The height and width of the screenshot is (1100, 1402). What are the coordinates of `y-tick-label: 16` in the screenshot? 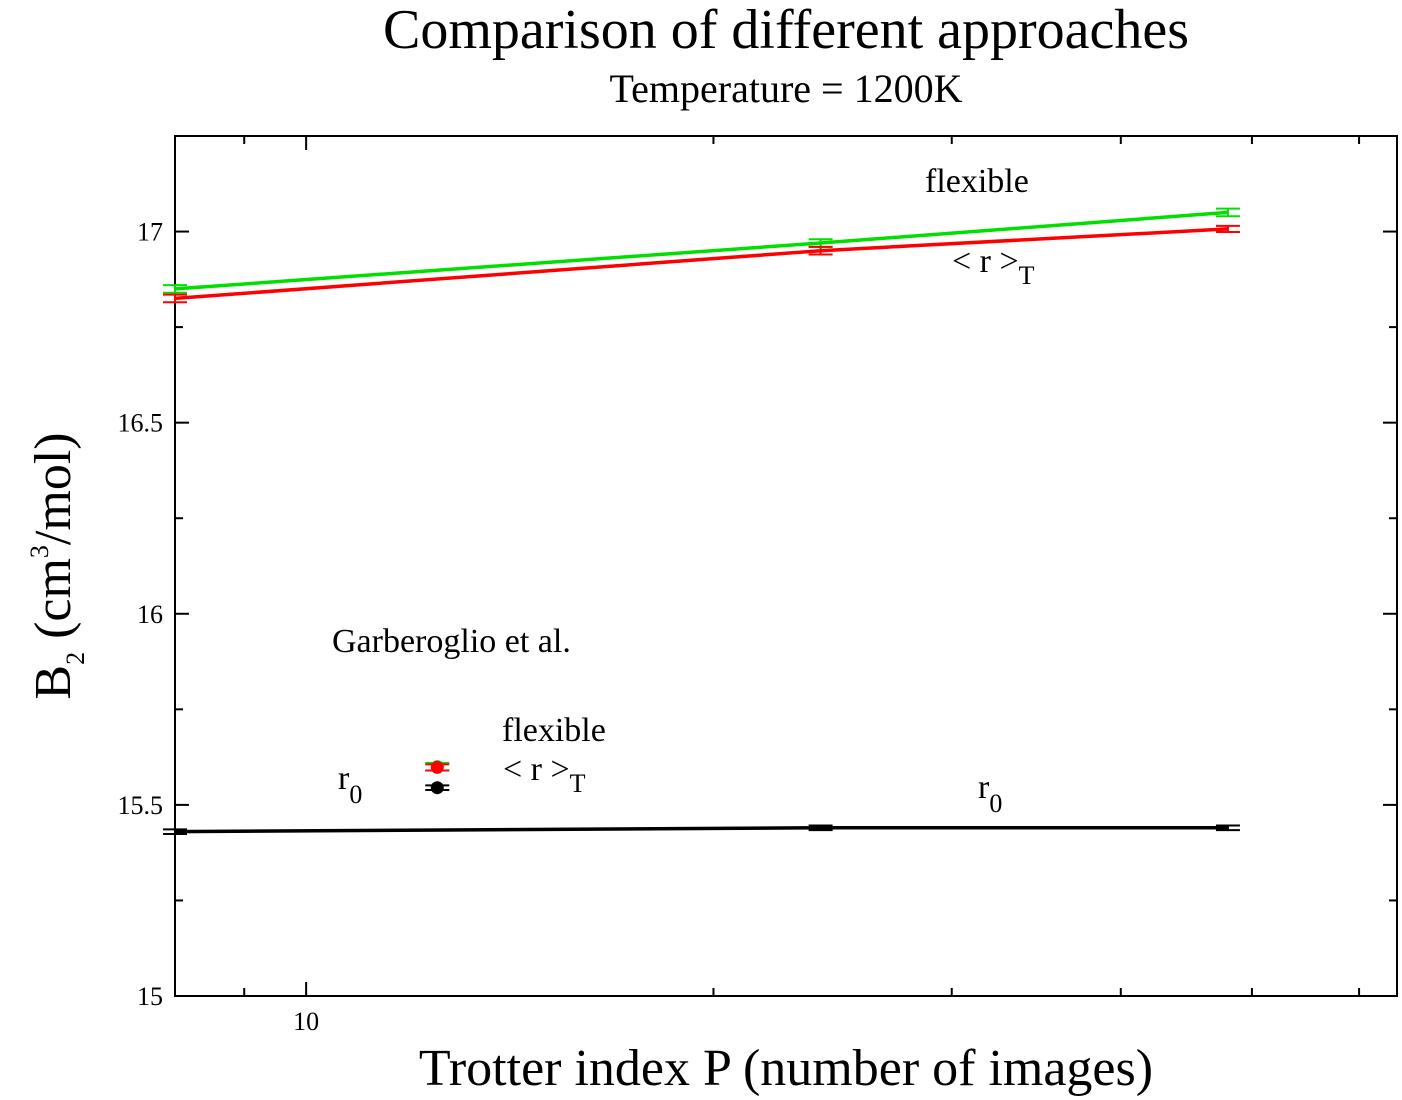 It's located at (150, 614).